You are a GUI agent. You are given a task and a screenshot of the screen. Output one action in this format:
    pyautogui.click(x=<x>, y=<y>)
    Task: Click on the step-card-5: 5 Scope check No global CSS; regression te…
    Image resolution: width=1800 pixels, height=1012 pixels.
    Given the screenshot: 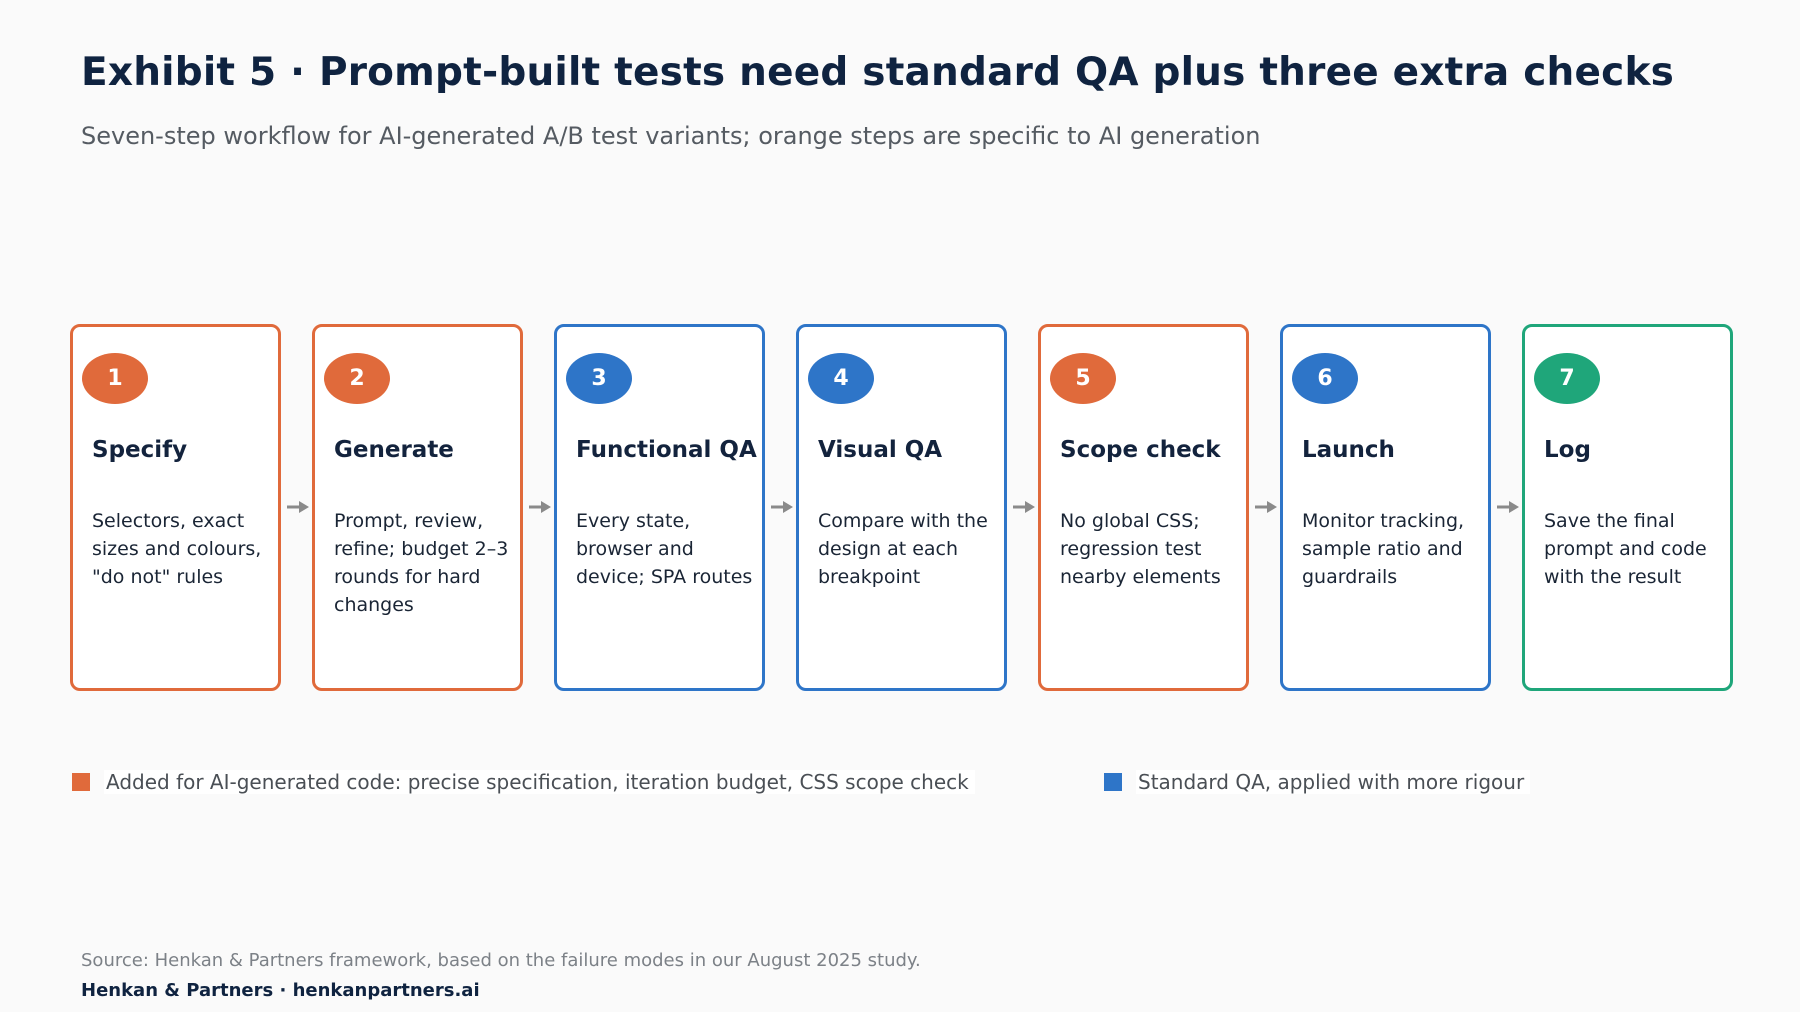 What is the action you would take?
    pyautogui.click(x=1143, y=507)
    